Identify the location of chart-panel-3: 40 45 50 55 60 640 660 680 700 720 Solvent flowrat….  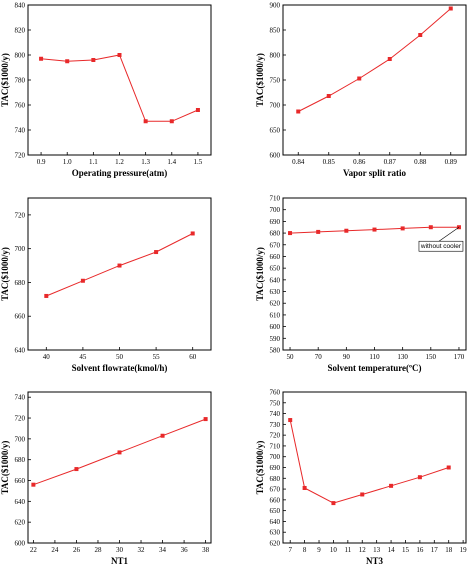
(106, 285).